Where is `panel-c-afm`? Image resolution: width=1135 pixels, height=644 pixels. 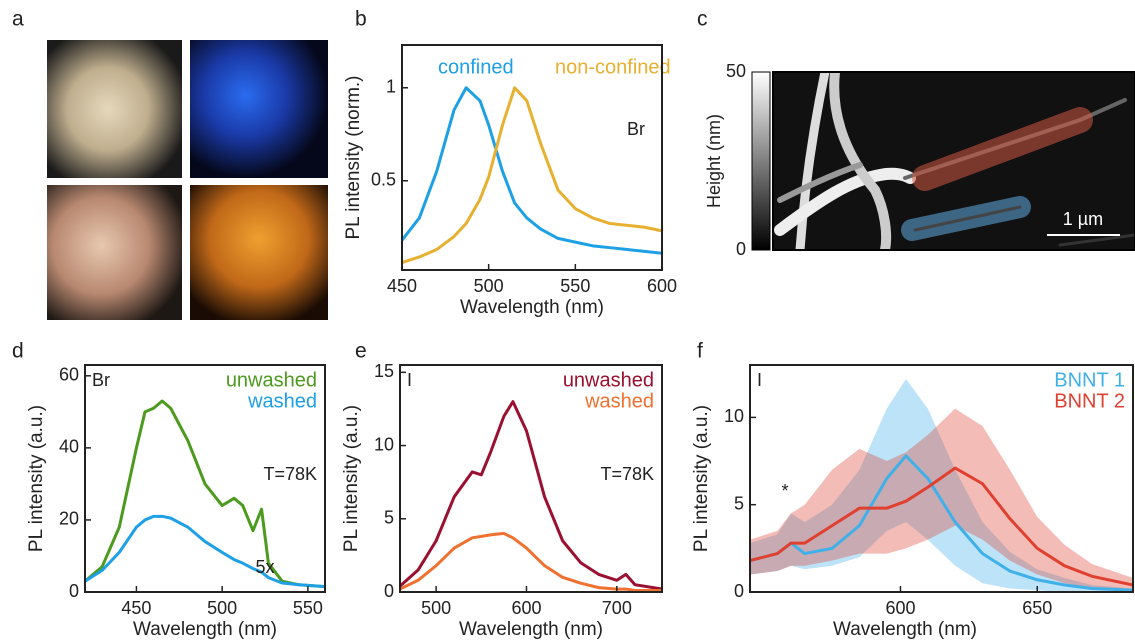
panel-c-afm is located at coordinates (943, 161).